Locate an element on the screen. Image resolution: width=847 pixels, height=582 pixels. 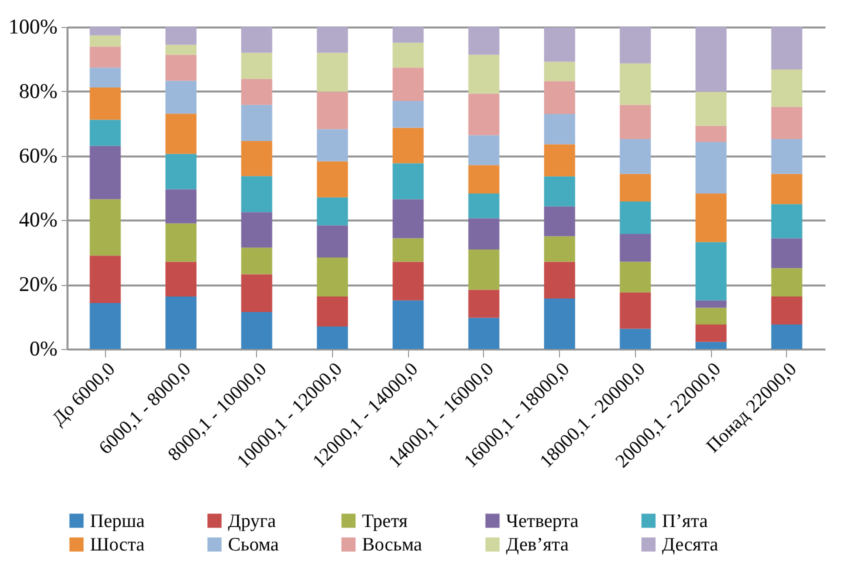
legend-label: Третя is located at coordinates (385, 521).